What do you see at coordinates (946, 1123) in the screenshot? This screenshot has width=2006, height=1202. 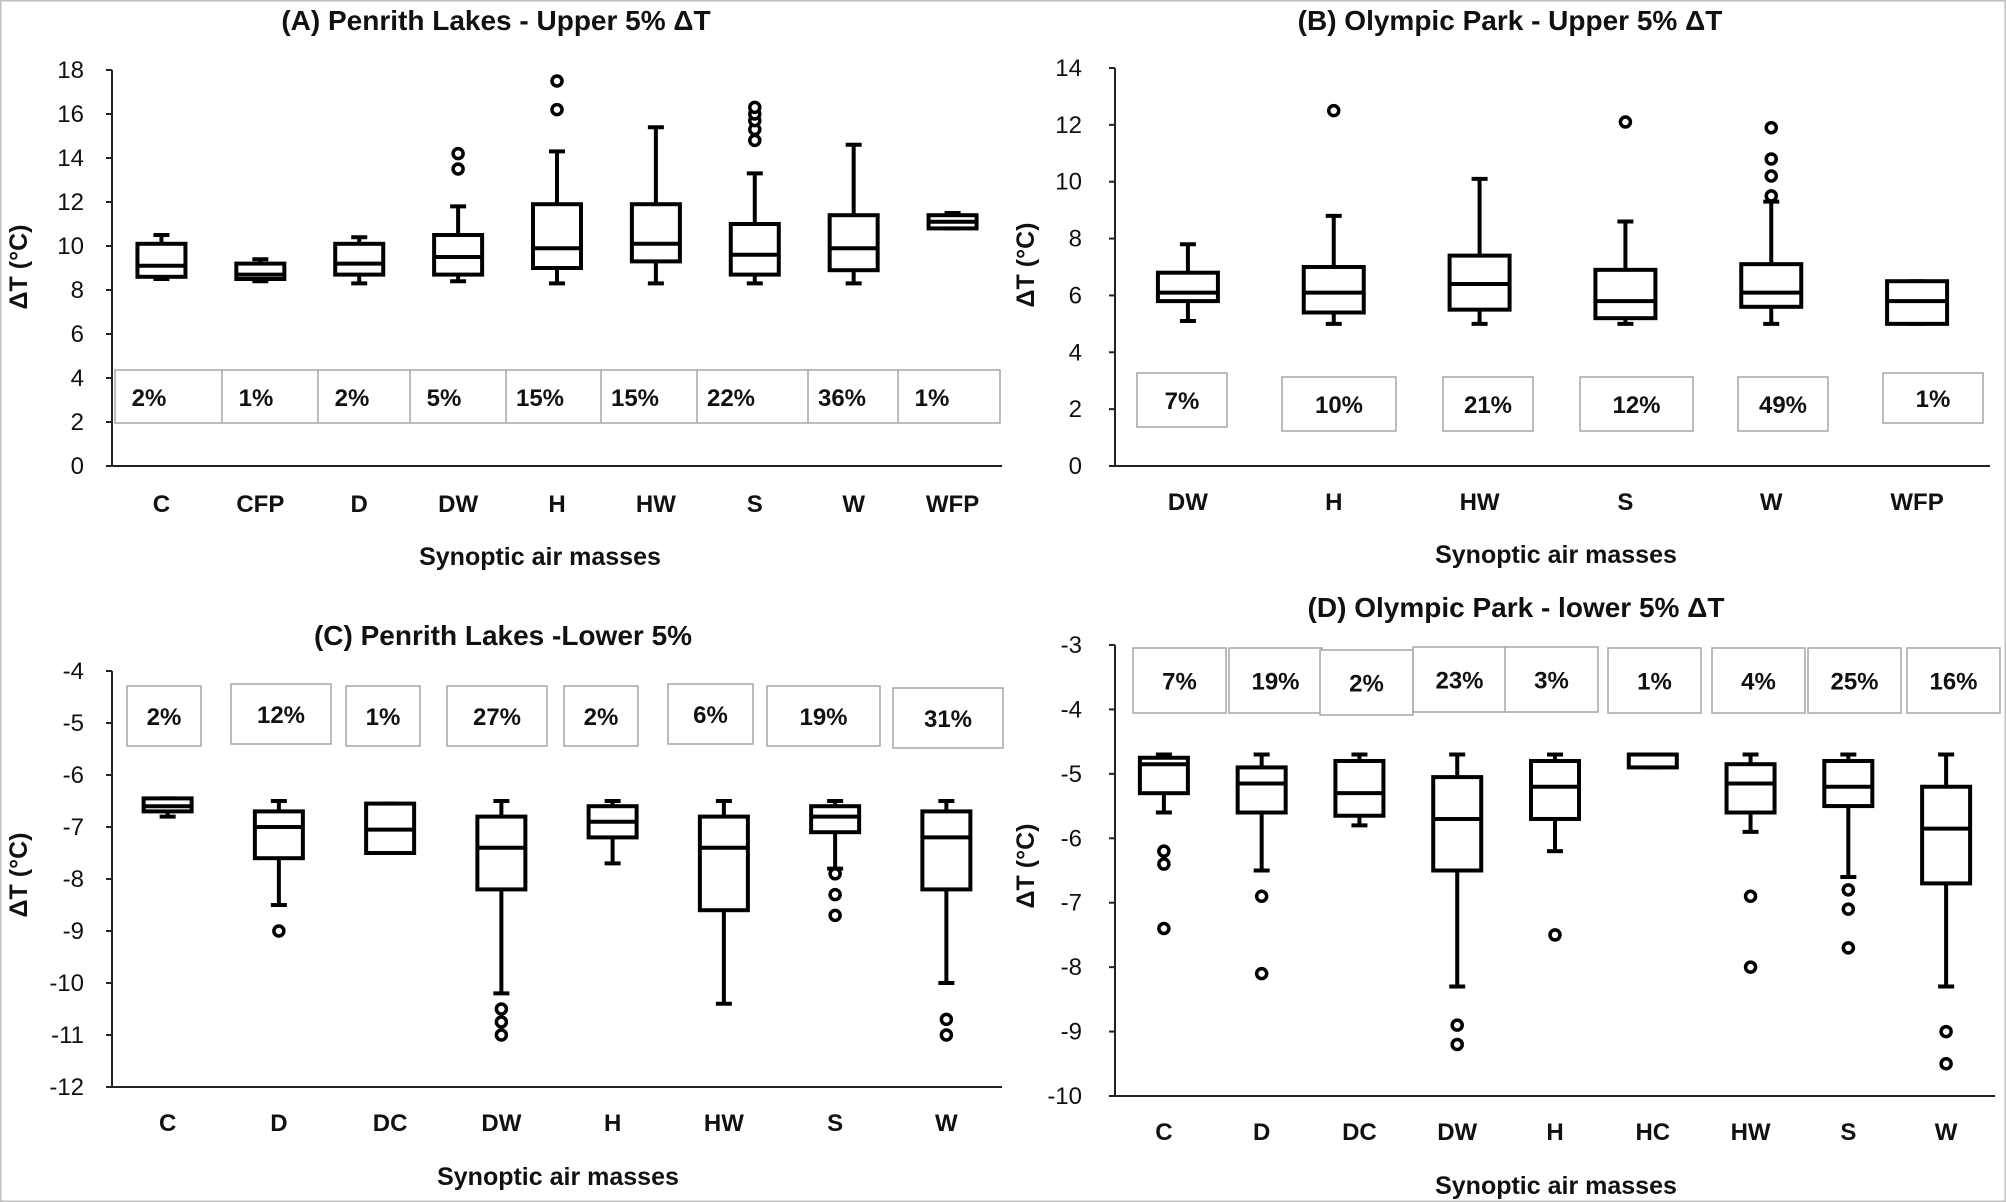 I see `panel-c-category-label: W` at bounding box center [946, 1123].